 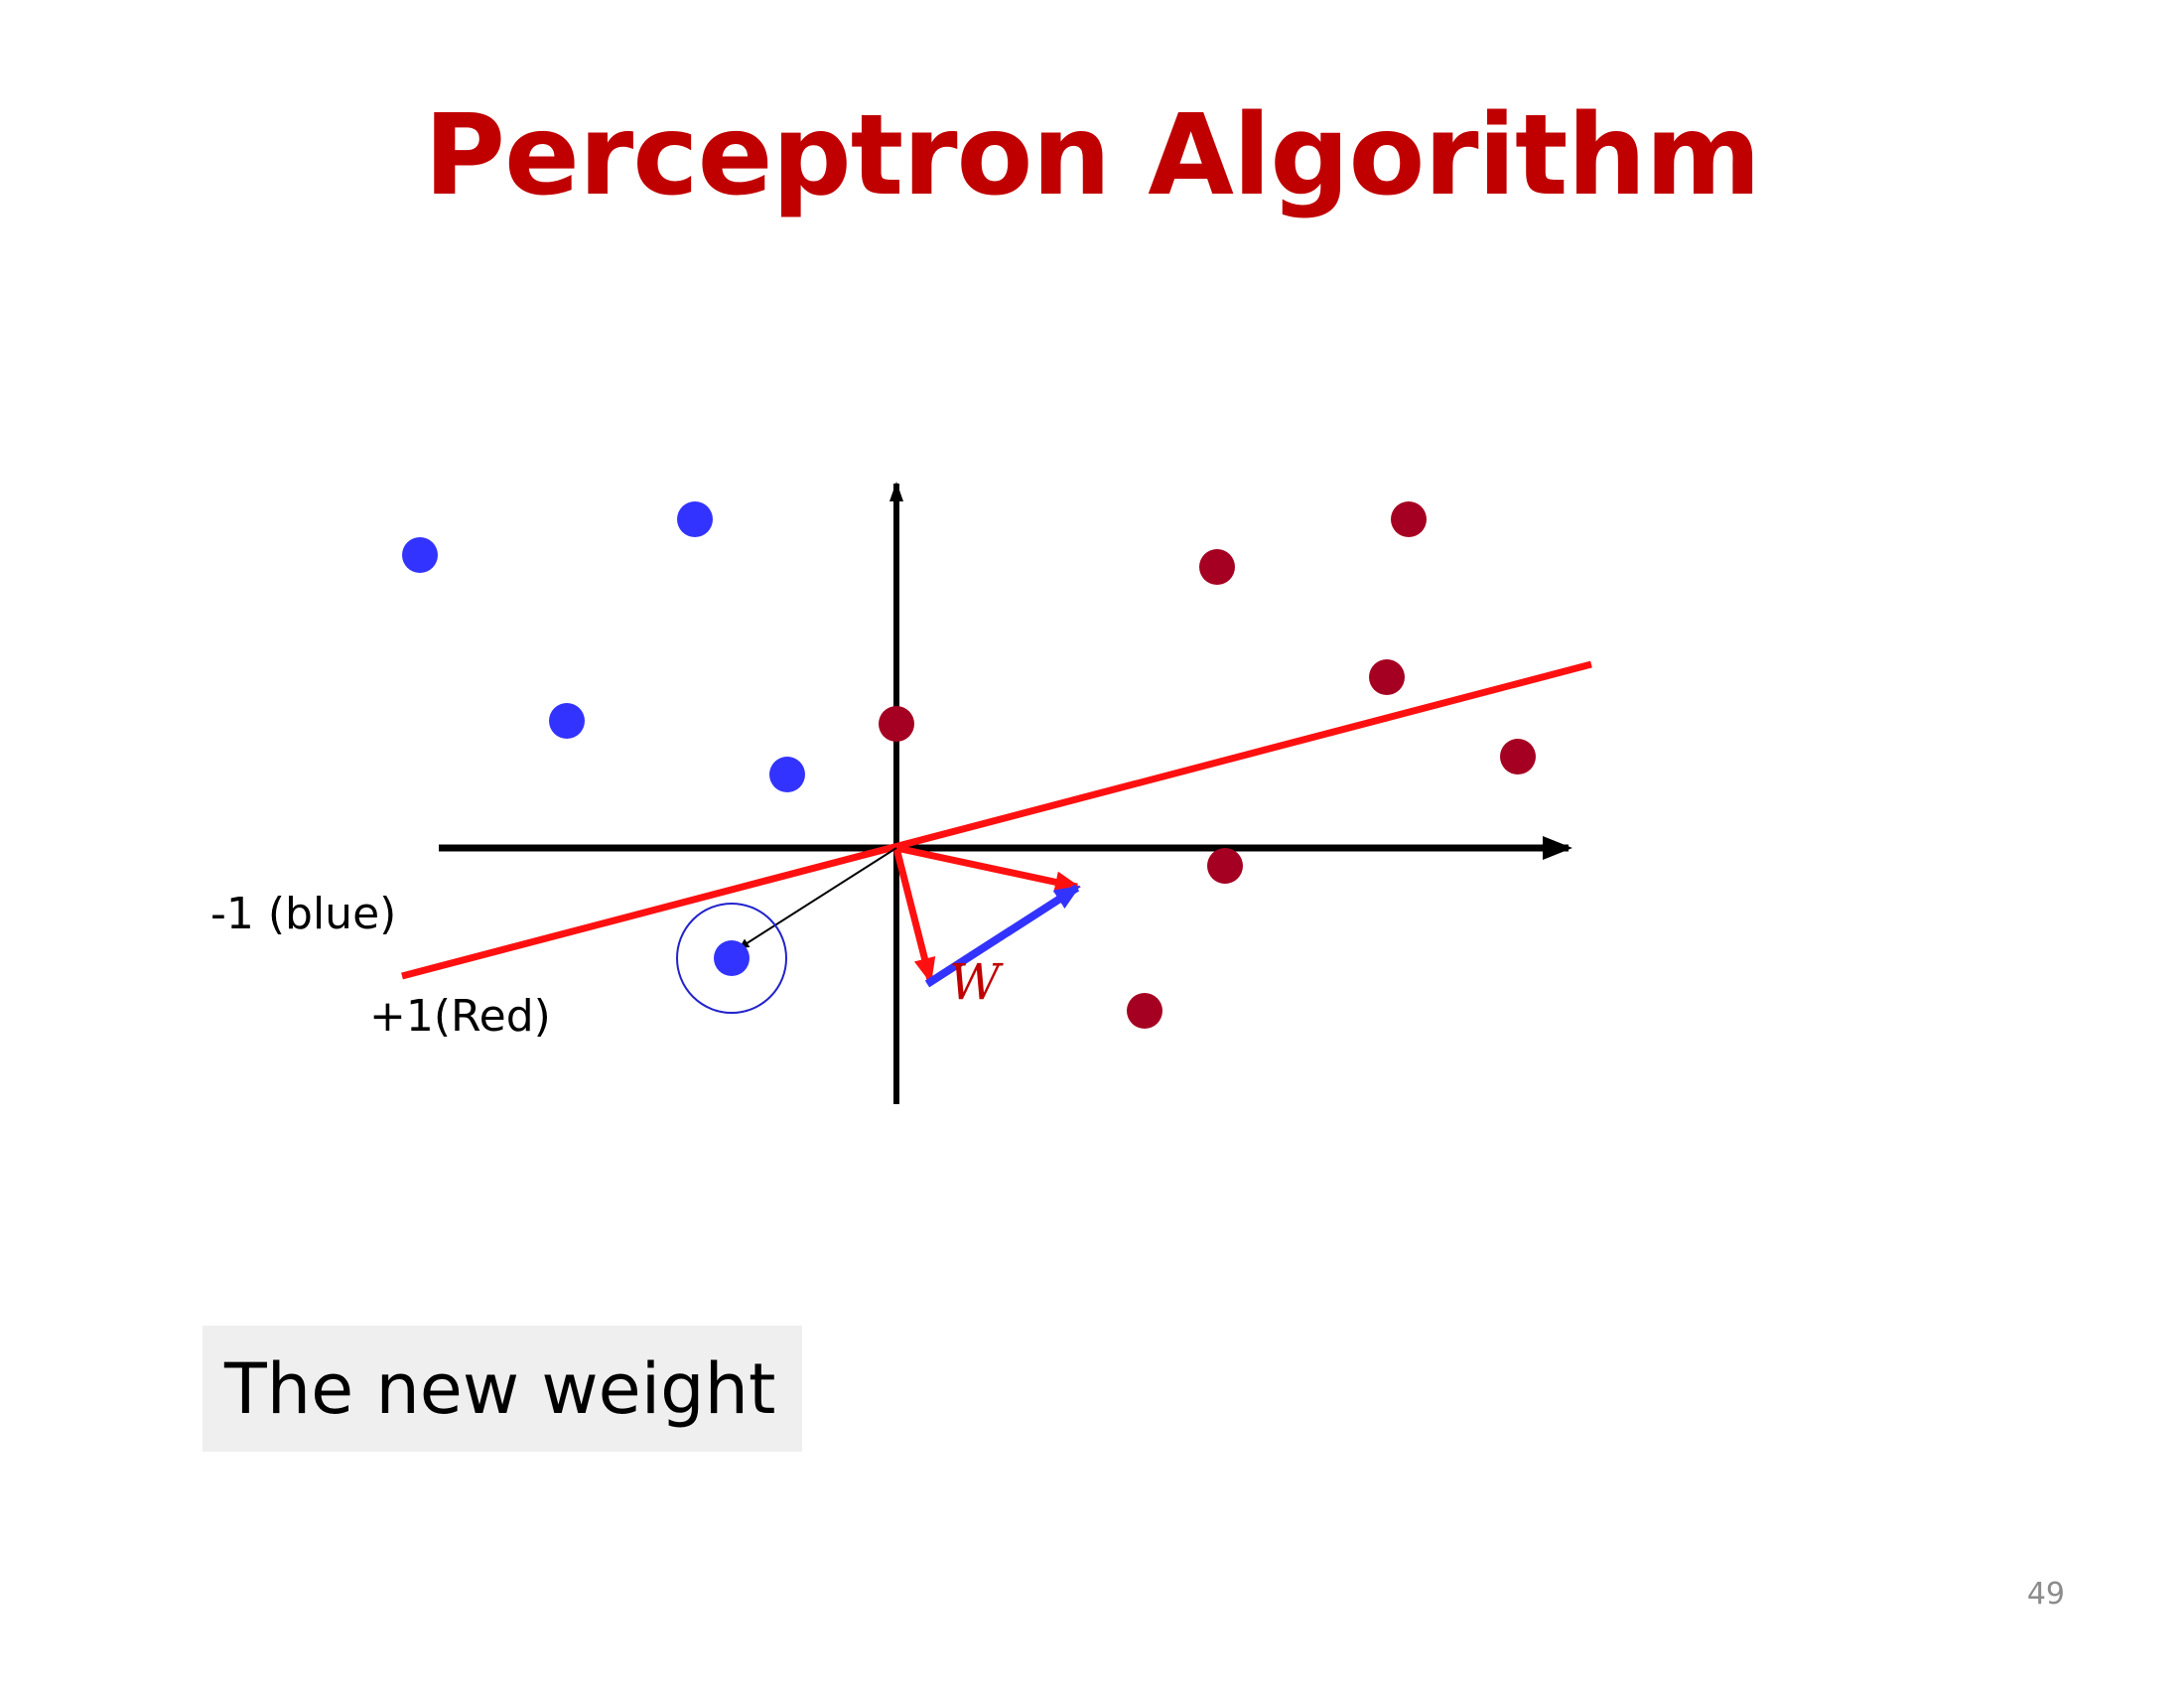 I want to click on new-weight-vector, so click(x=914, y=915).